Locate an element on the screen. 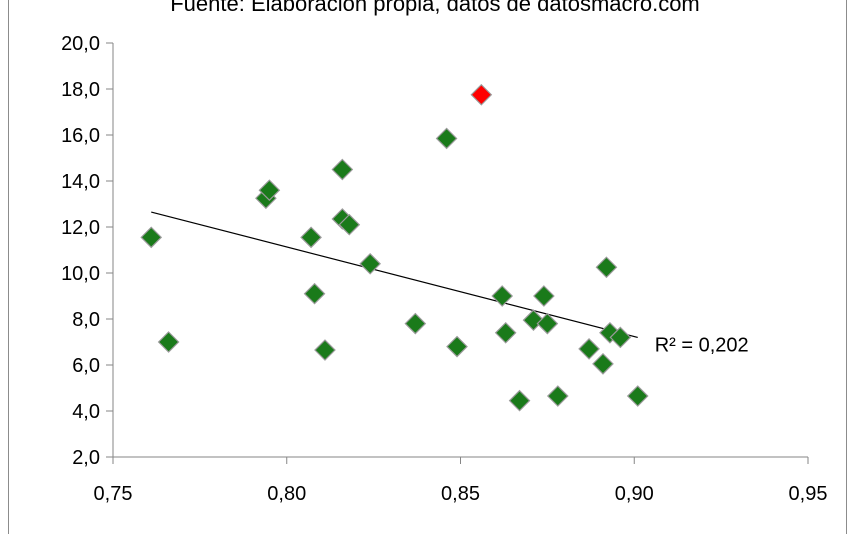 The image size is (848, 534). y-tick-label: 2,0 is located at coordinates (86, 458).